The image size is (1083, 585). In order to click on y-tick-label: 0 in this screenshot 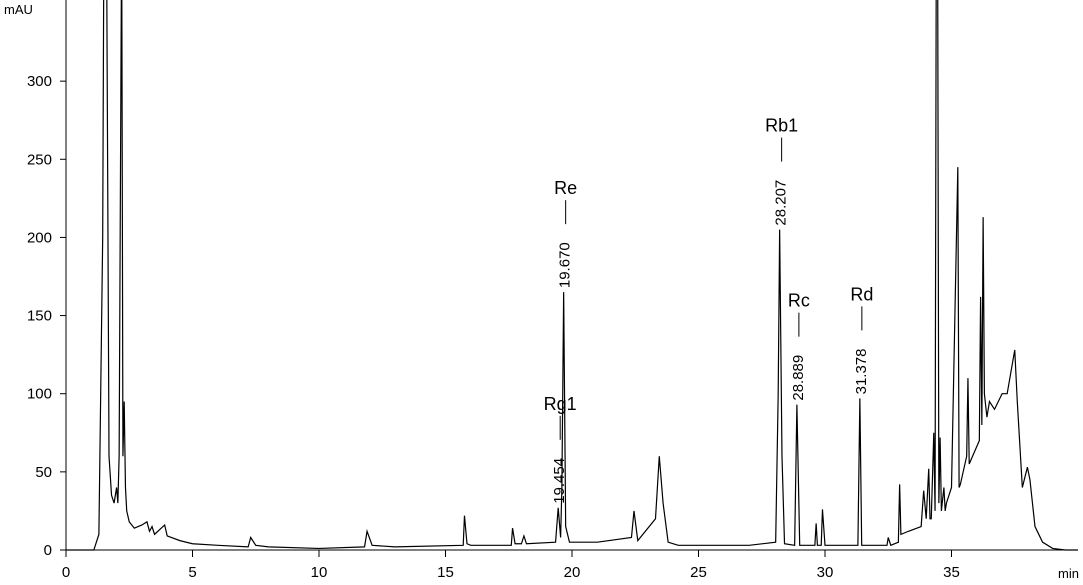, I will do `click(48, 550)`.